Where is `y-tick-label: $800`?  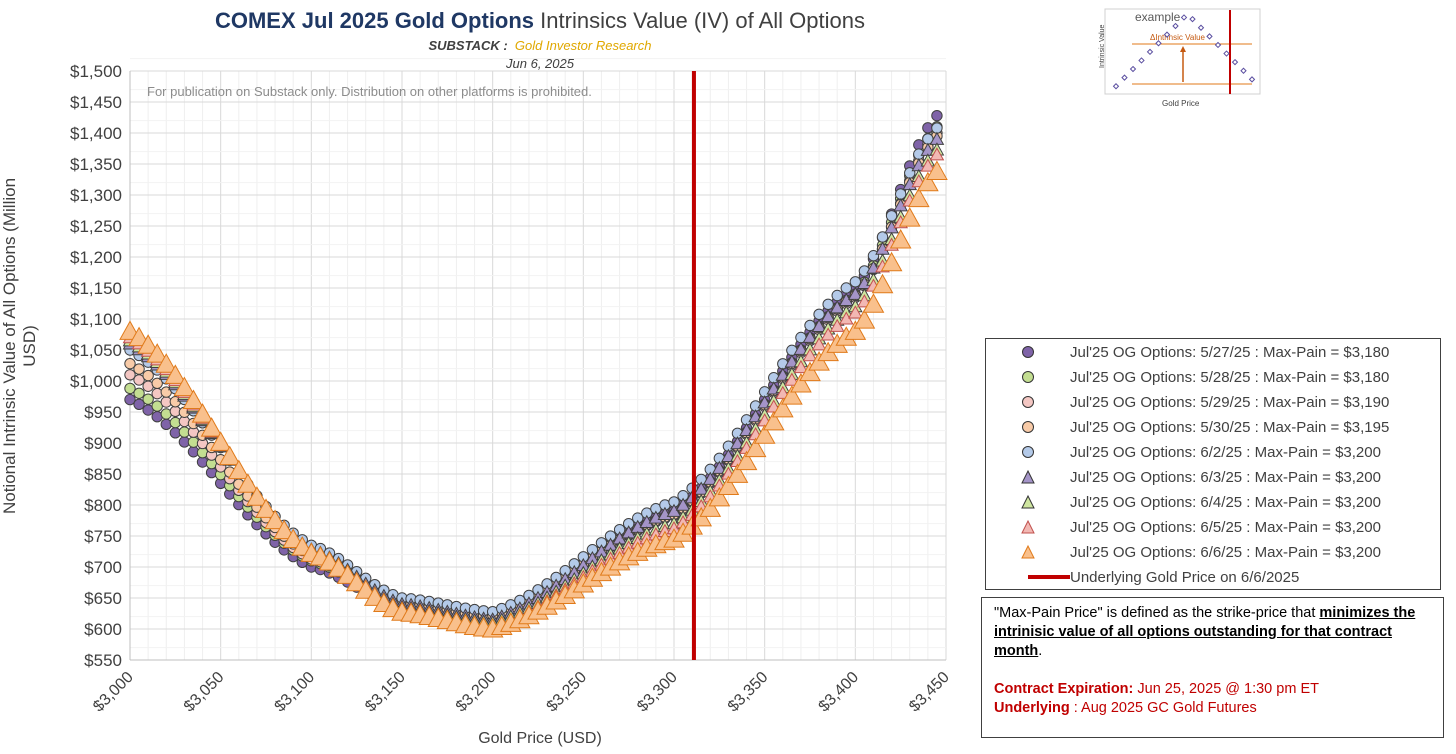
y-tick-label: $800 is located at coordinates (103, 505).